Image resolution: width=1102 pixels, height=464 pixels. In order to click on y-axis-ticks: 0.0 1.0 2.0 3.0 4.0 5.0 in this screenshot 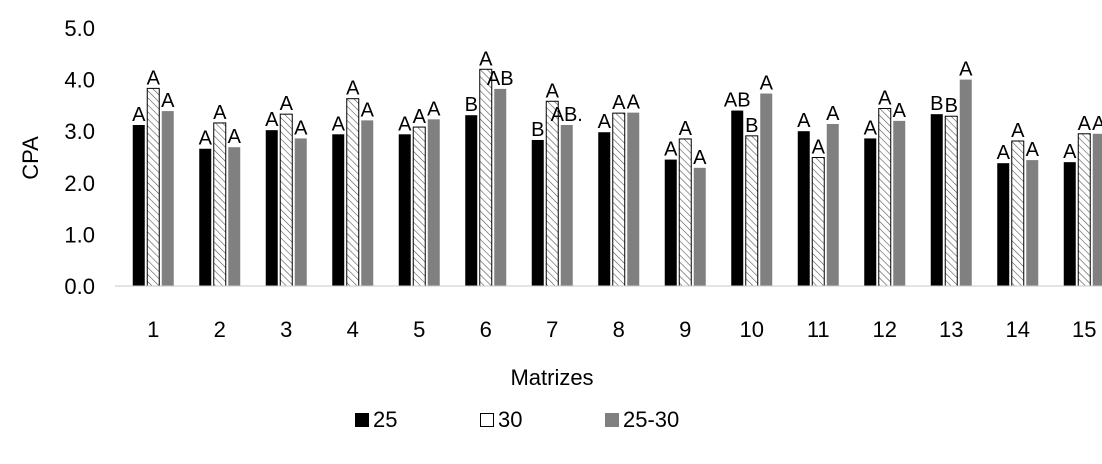, I will do `click(79, 157)`.